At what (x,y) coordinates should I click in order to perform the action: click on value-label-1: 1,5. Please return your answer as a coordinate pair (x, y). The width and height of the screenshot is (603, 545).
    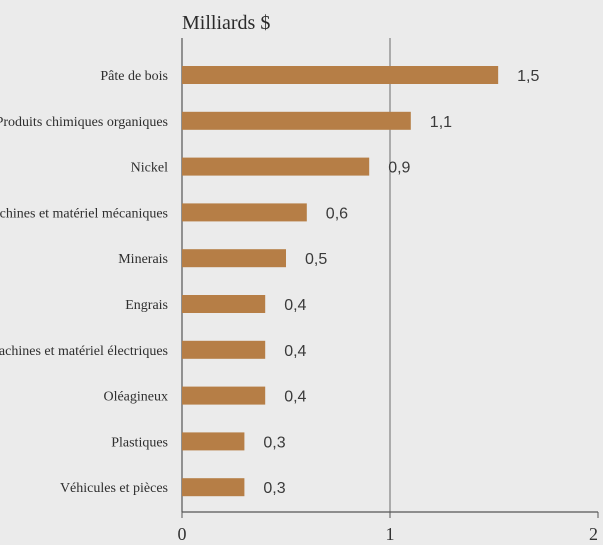
    Looking at the image, I should click on (528, 76).